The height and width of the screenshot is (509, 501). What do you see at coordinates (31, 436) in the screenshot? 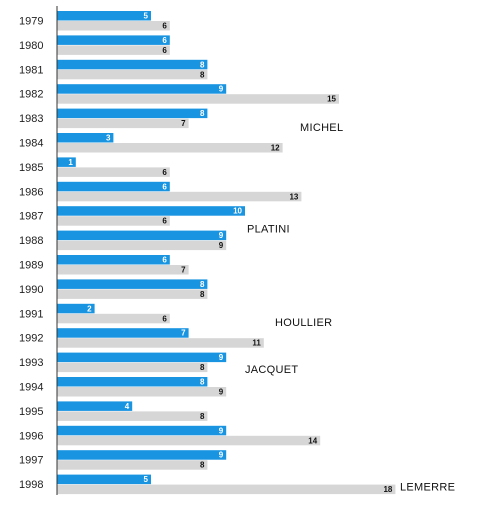
I see `year-tick-label: 1996` at bounding box center [31, 436].